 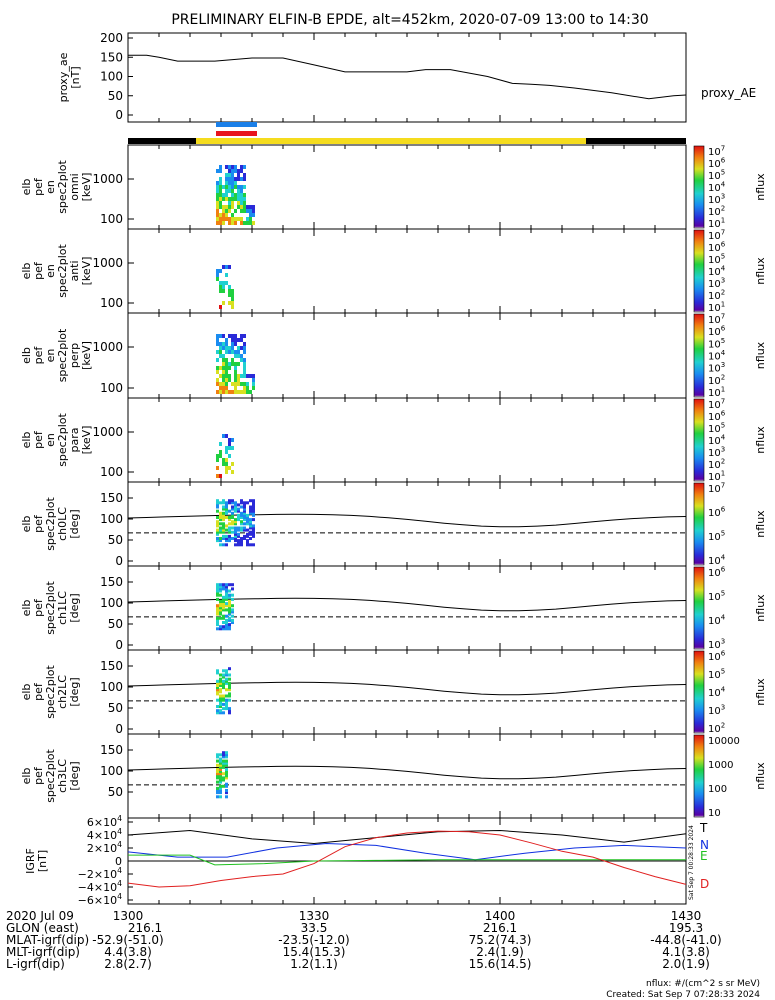 What do you see at coordinates (111, 666) in the screenshot?
I see `ytick-label: 150` at bounding box center [111, 666].